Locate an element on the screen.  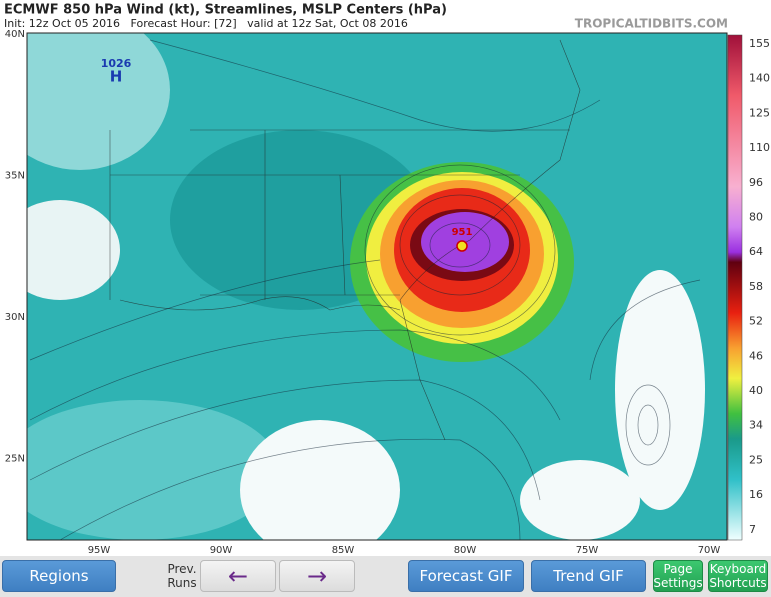
high-symbol: H is located at coordinates (116, 77).